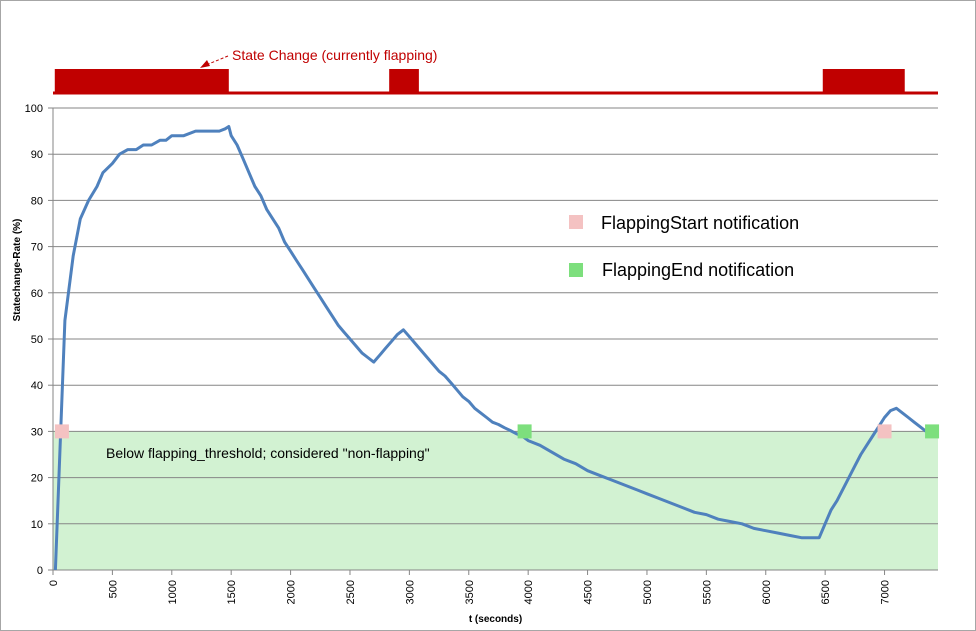  Describe the element at coordinates (700, 223) in the screenshot. I see `legend-flapping-start-label: FlappingStart notification` at that location.